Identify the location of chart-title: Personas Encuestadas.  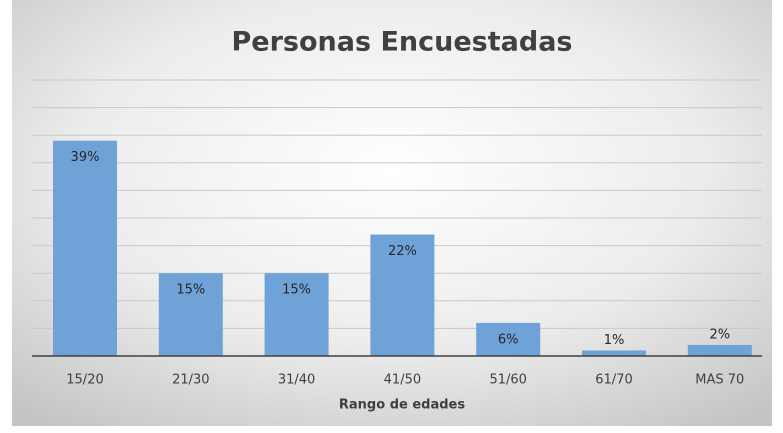
(402, 42).